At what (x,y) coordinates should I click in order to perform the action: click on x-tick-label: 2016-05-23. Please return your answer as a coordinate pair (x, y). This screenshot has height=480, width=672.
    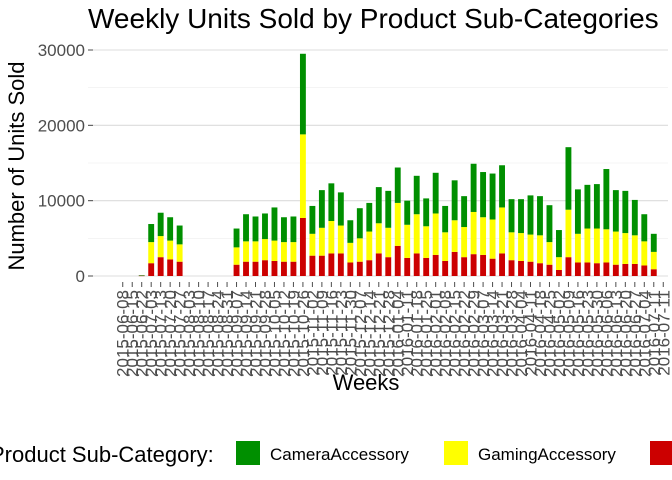
    Looking at the image, I should click on (587, 333).